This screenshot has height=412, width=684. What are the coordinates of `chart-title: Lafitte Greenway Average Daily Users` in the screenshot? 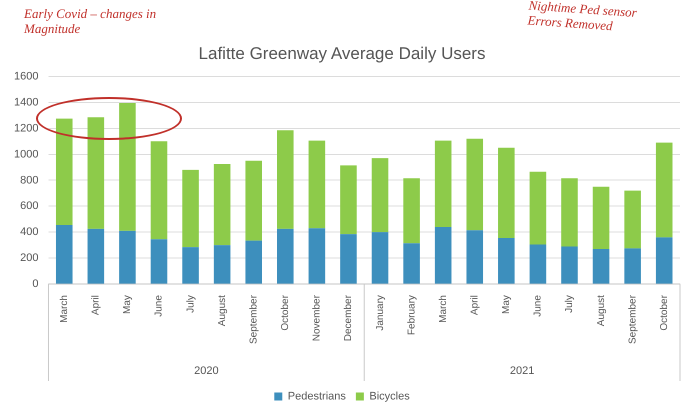 It's located at (342, 53).